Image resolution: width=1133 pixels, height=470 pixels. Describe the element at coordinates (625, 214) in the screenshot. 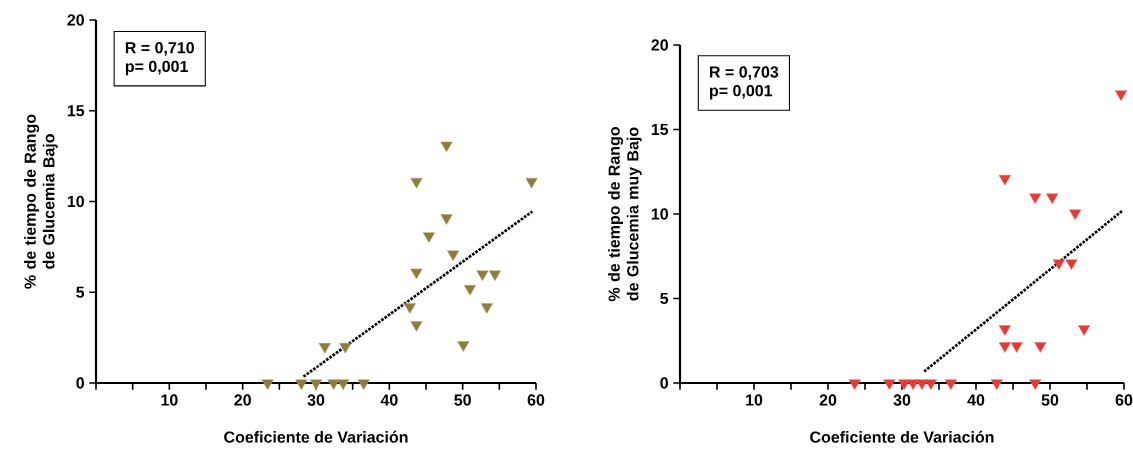

I see `y-axis-title: % de tiempo de Rango de Glucemia muy Bajo` at that location.